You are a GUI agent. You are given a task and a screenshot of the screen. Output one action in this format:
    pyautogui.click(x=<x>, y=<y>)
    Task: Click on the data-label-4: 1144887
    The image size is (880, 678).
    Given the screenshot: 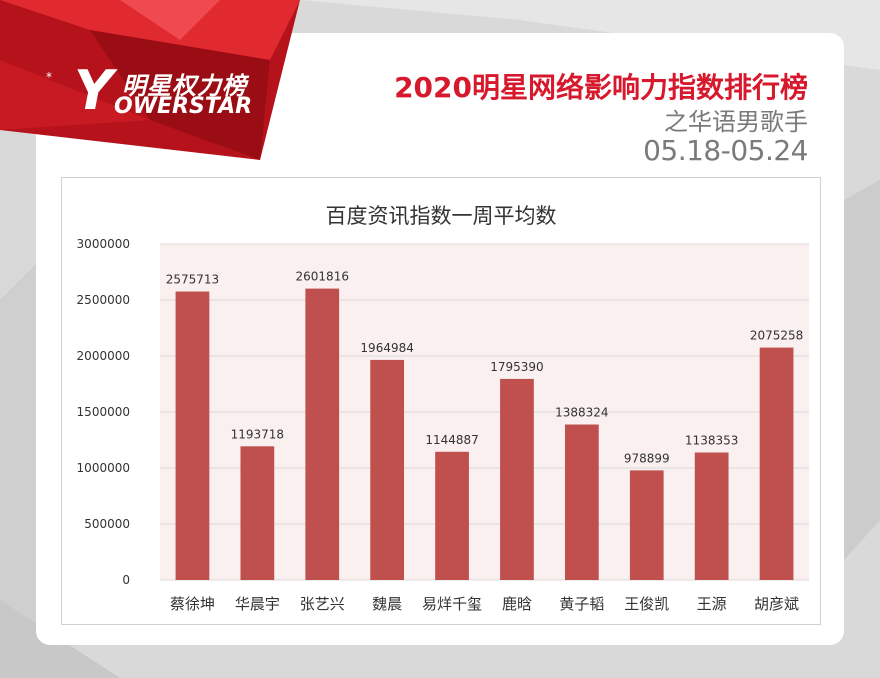 What is the action you would take?
    pyautogui.click(x=451, y=440)
    